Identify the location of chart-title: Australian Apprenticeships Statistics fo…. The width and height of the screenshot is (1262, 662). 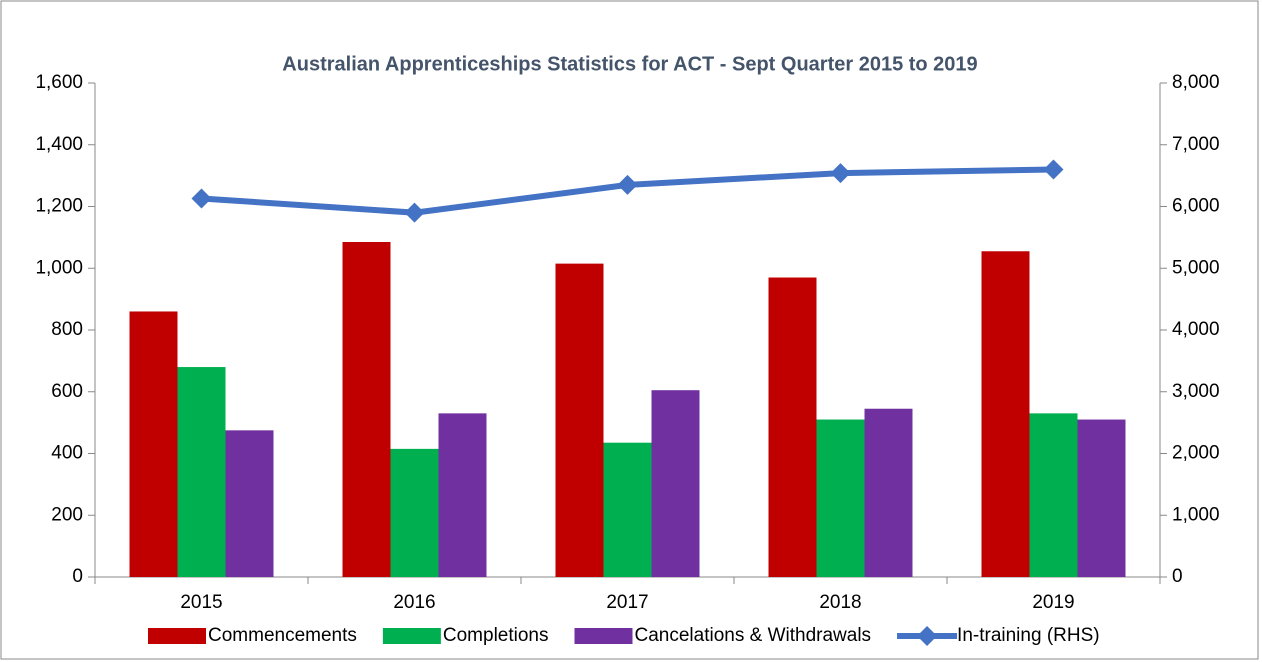
(629, 64).